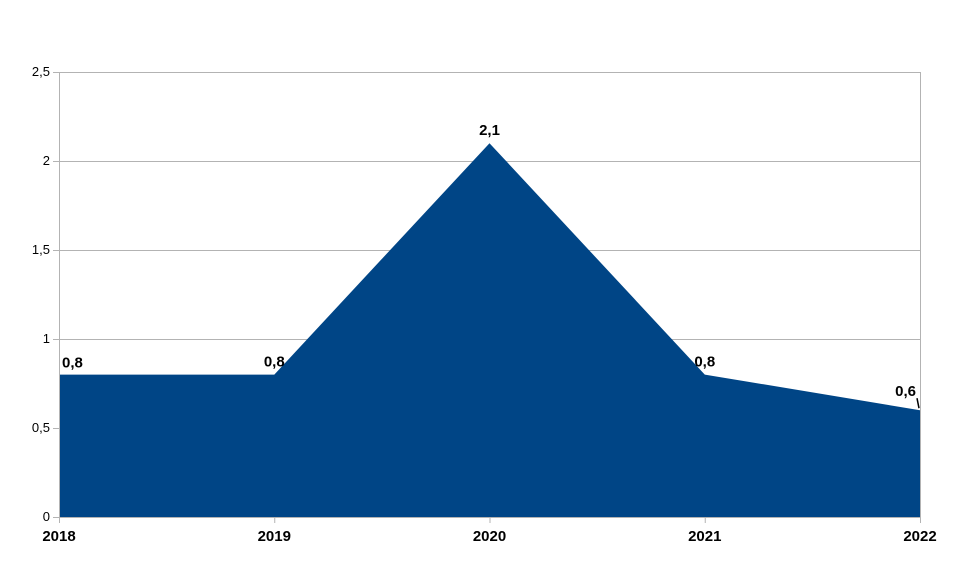  I want to click on y-tick-label: 0, so click(46, 516).